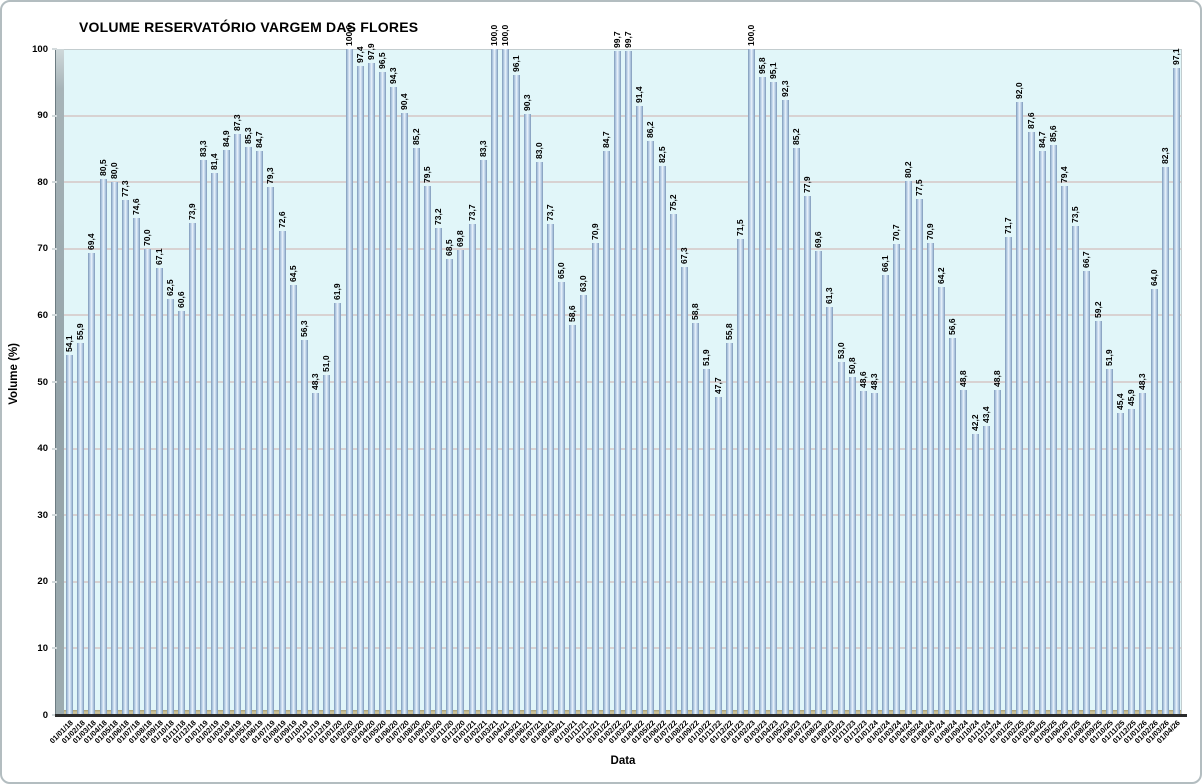  I want to click on value-label: 92,3, so click(784, 89).